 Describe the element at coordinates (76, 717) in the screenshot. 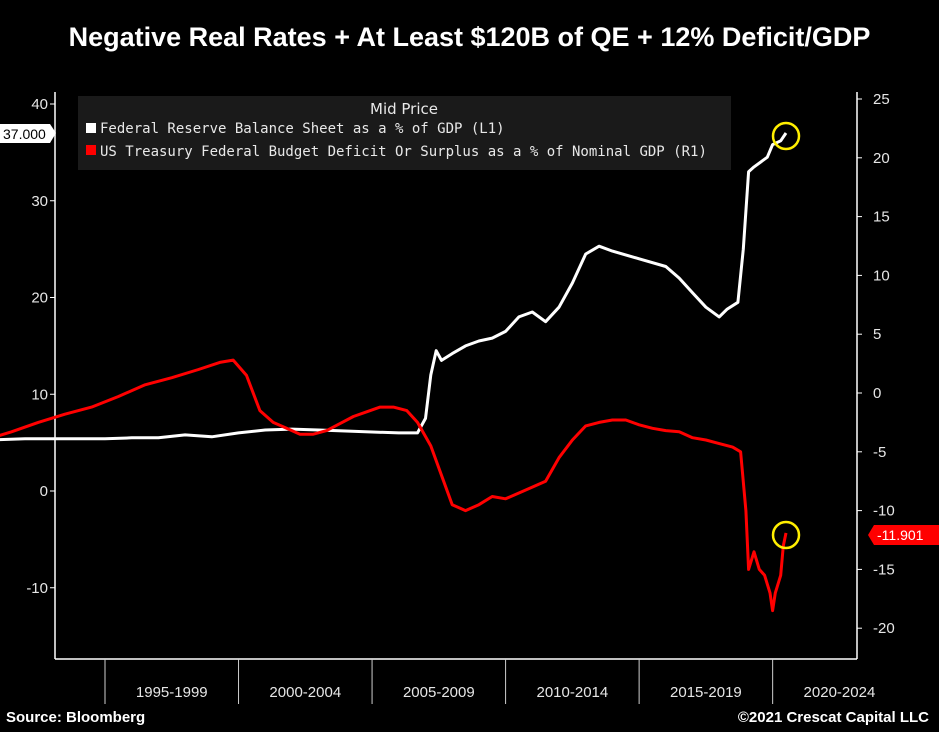

I see `source-note: Source: Bloomberg` at that location.